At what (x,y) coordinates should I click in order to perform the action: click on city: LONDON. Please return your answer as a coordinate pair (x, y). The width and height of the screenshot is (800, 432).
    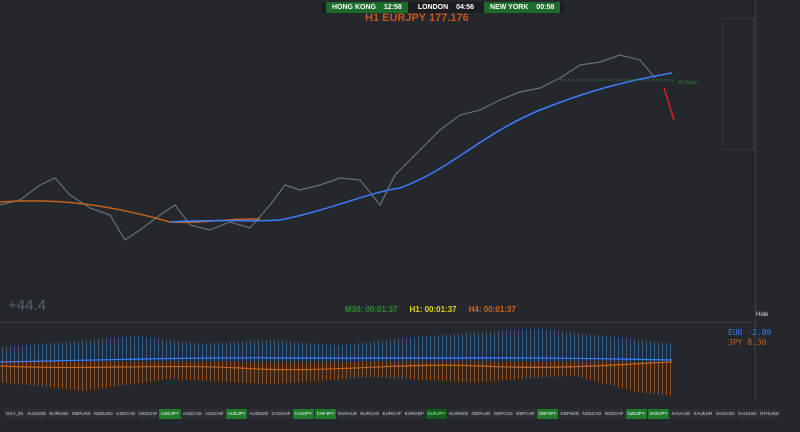
    Looking at the image, I should click on (433, 7).